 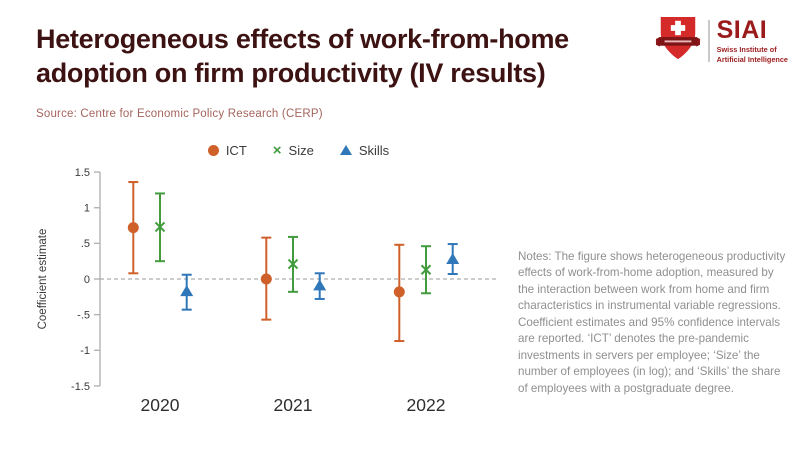 I want to click on y-tick-label: 0, so click(x=87, y=280).